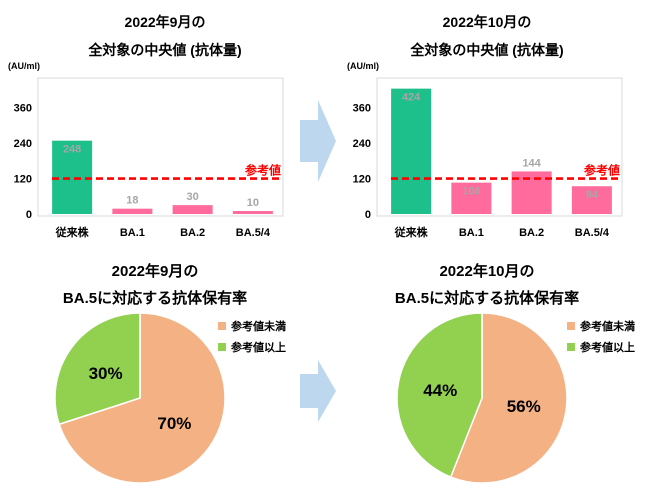 This screenshot has height=494, width=650. Describe the element at coordinates (411, 98) in the screenshot. I see `bar-value-label-1: 424` at that location.